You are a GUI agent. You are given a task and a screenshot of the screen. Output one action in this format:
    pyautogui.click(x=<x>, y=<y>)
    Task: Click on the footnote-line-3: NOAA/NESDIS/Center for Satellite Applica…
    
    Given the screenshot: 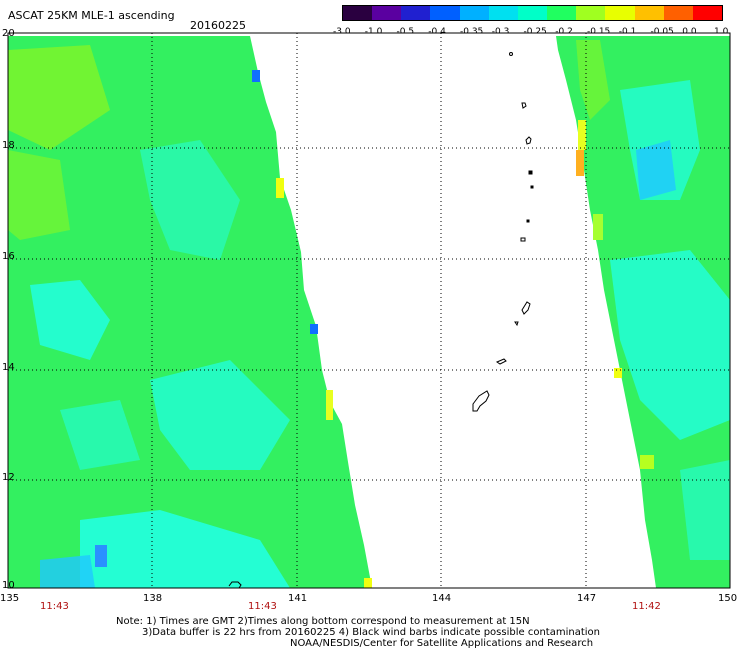 What is the action you would take?
    pyautogui.click(x=442, y=643)
    